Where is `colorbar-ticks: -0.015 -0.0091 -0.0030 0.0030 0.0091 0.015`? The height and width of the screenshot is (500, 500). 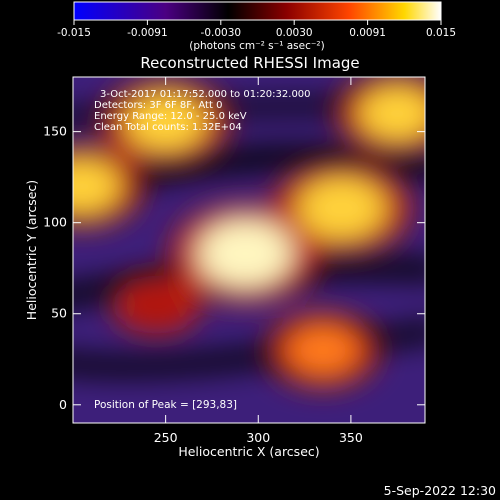
colorbar-ticks: -0.015 -0.0091 -0.0030 0.0030 0.0091 0.015 is located at coordinates (256, 29).